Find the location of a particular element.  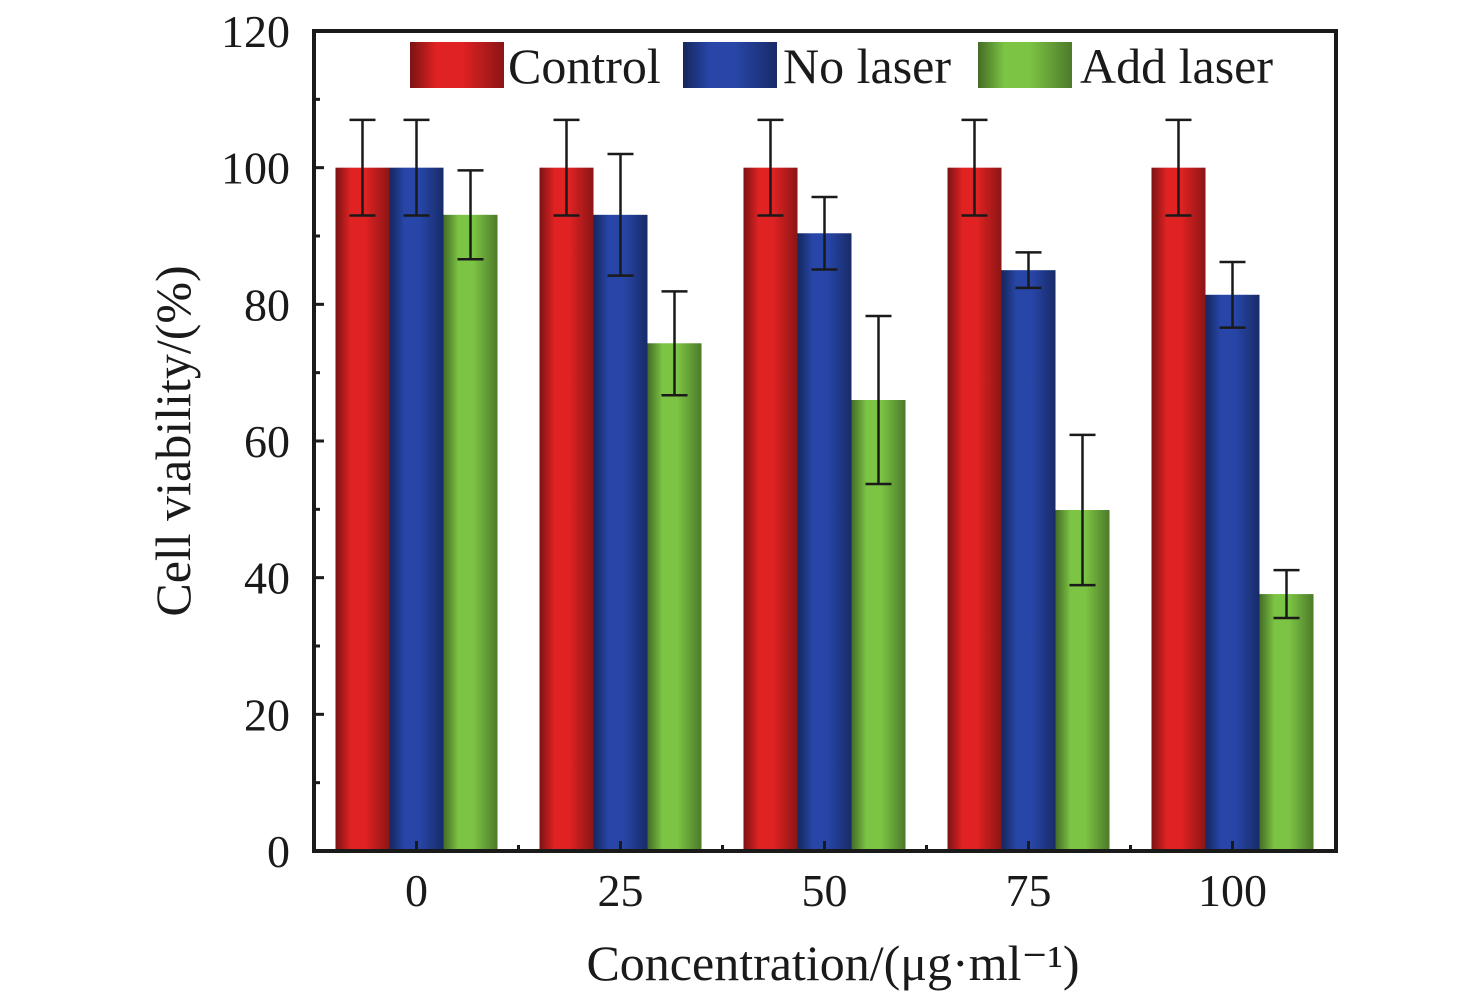

legend: Control No laser Add laser is located at coordinates (841, 66).